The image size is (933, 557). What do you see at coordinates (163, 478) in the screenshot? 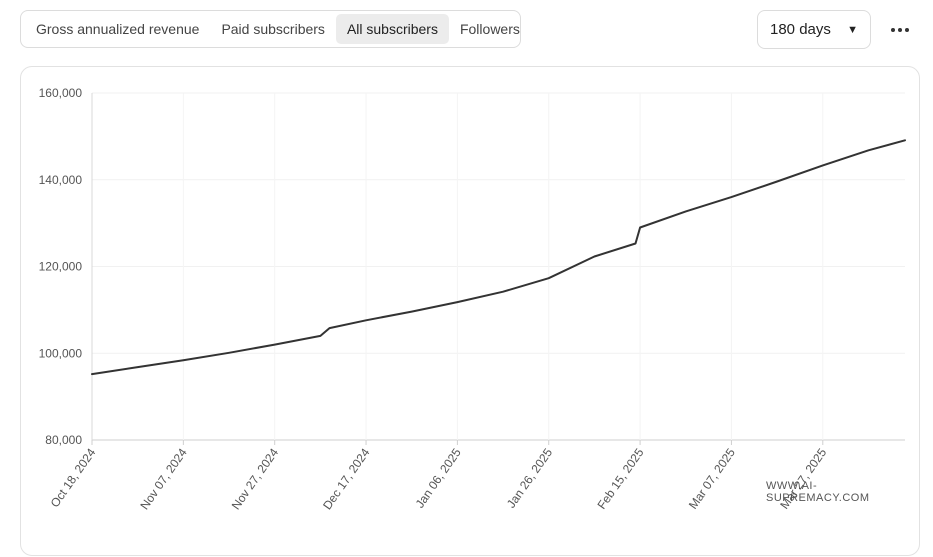
I see `x-tick-label: Nov 07, 2024` at bounding box center [163, 478].